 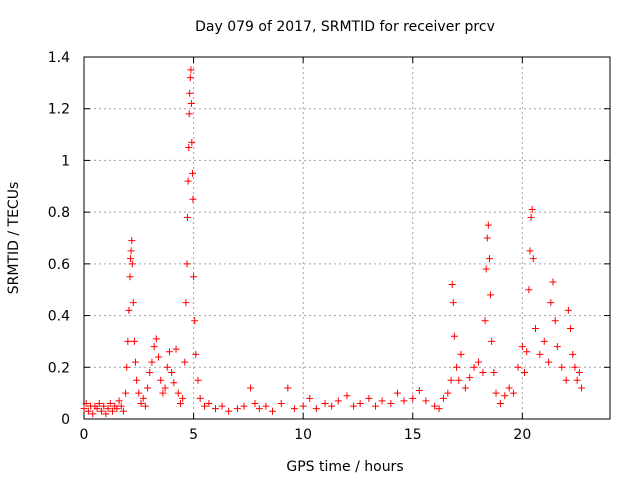 What do you see at coordinates (344, 467) in the screenshot?
I see `x-axis-label: GPS time / hours` at bounding box center [344, 467].